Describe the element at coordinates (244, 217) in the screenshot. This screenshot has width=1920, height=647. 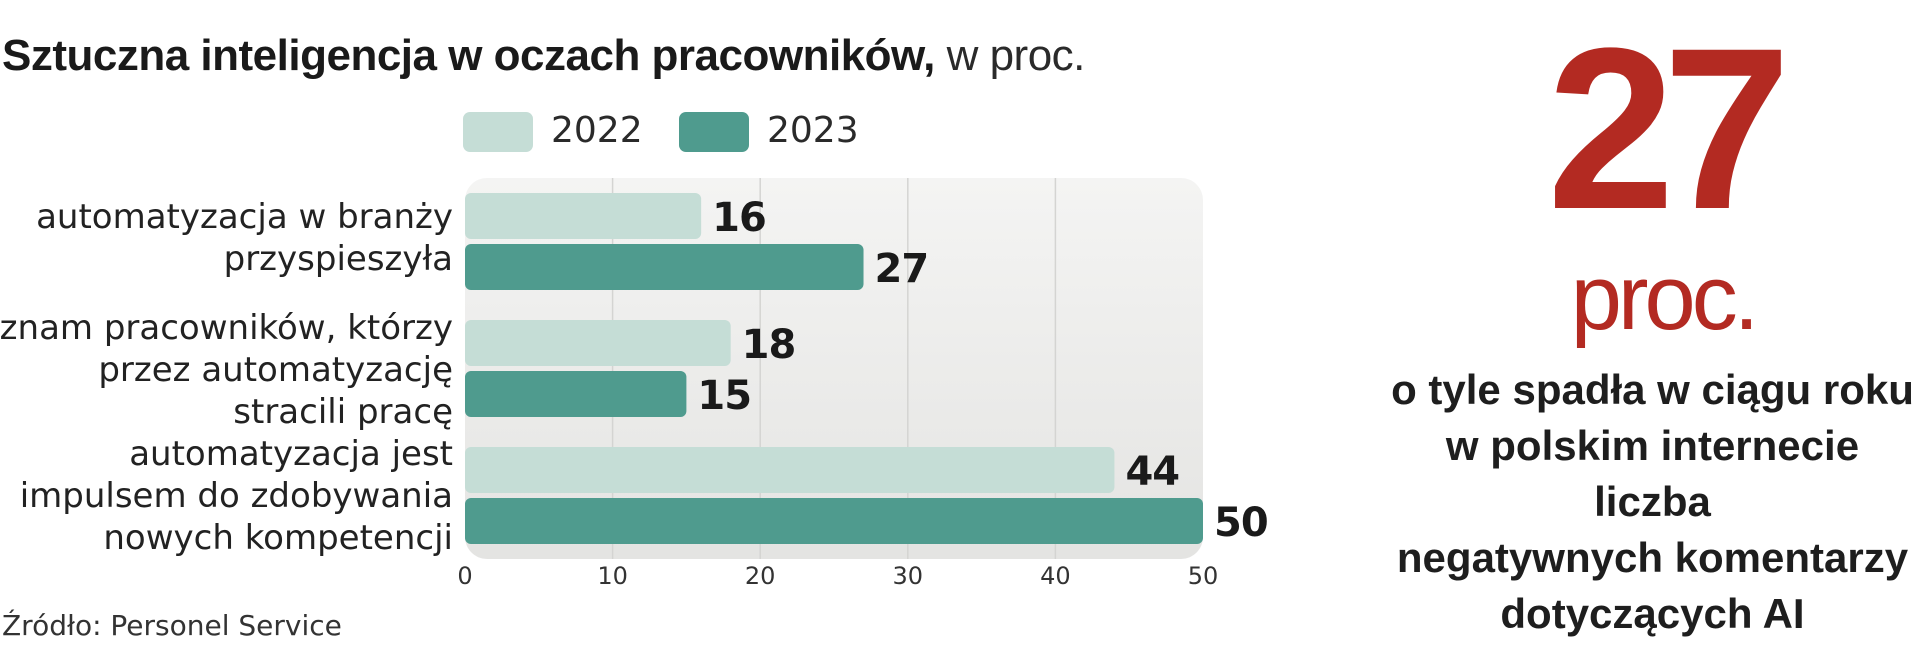
I see `category-label-1-line-1: automatyzacja w branży` at that location.